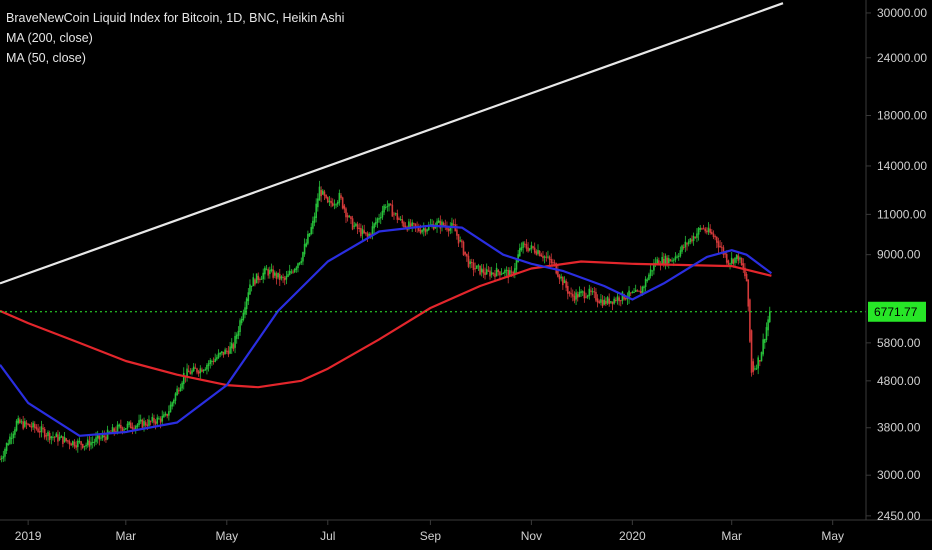 The image size is (932, 550). Describe the element at coordinates (899, 516) in the screenshot. I see `y-tick-label: 2450.00` at that location.